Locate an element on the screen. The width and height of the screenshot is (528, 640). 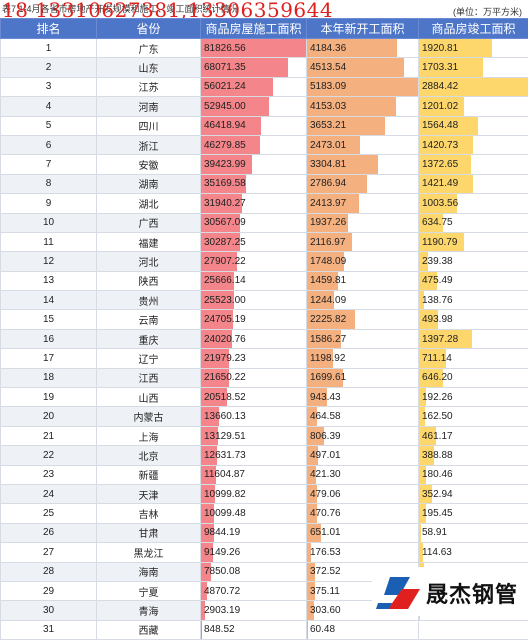
completed-cell is located at coordinates (473, 629).